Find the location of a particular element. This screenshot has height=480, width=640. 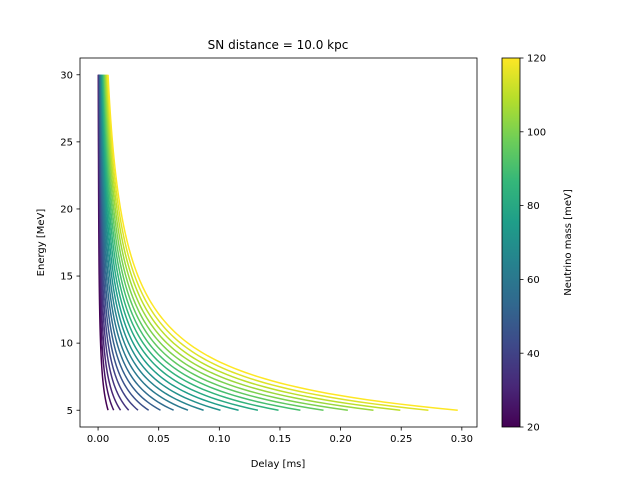

colorbar-frame is located at coordinates (511, 242).